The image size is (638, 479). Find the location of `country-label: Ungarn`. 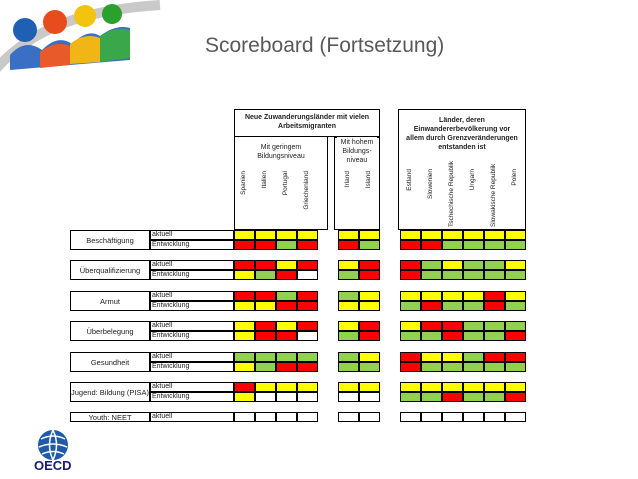

country-label: Ungarn is located at coordinates (472, 180).